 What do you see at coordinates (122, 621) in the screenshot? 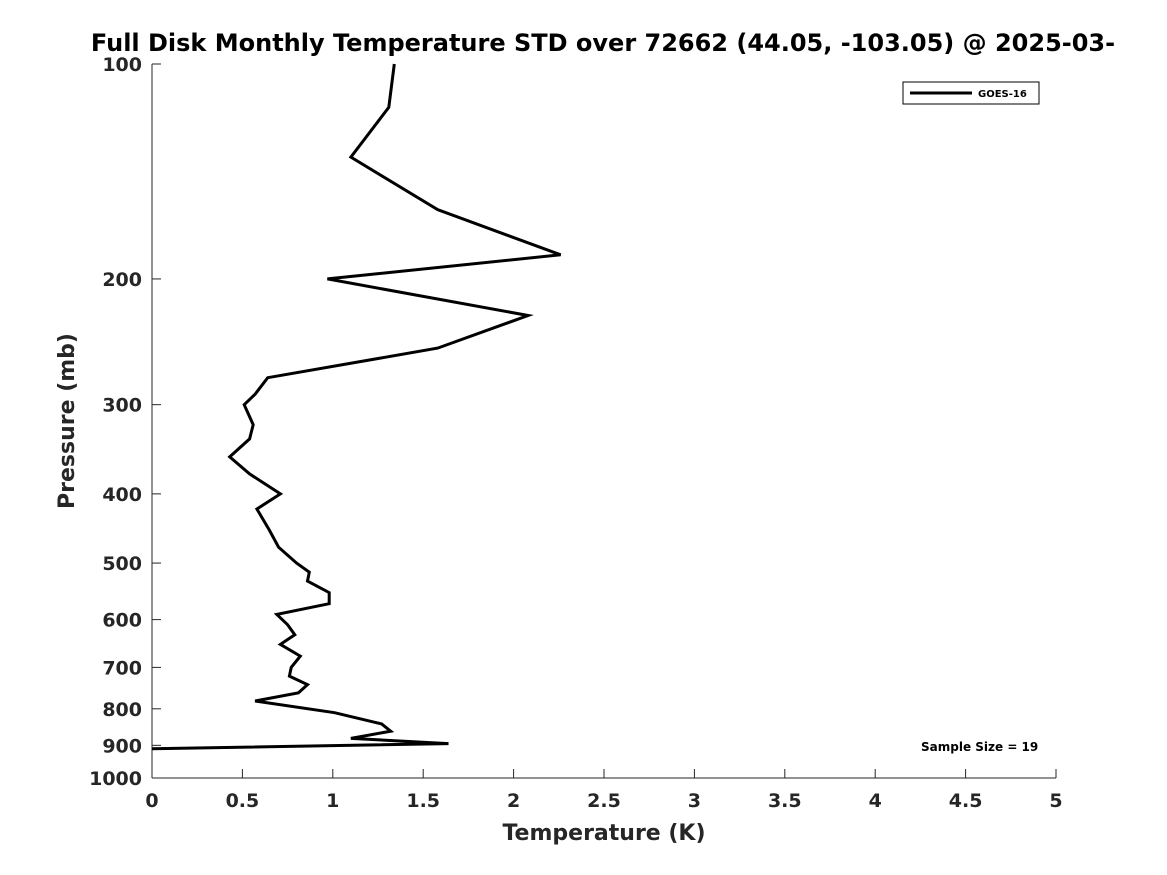
I see `y-tick-label: 600` at bounding box center [122, 621].